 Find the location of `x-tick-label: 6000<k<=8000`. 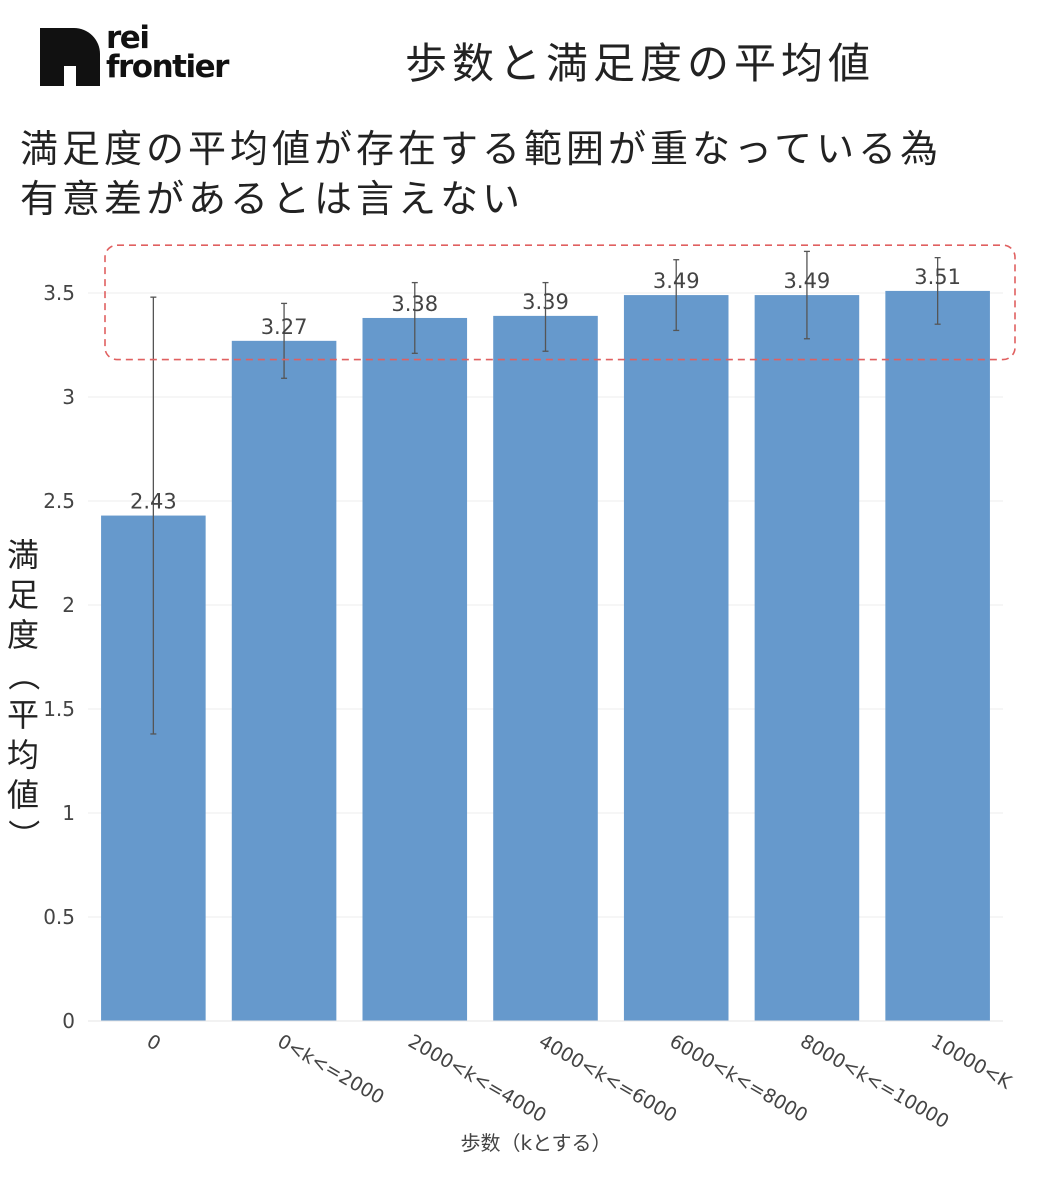

x-tick-label: 6000<k<=8000 is located at coordinates (739, 1078).